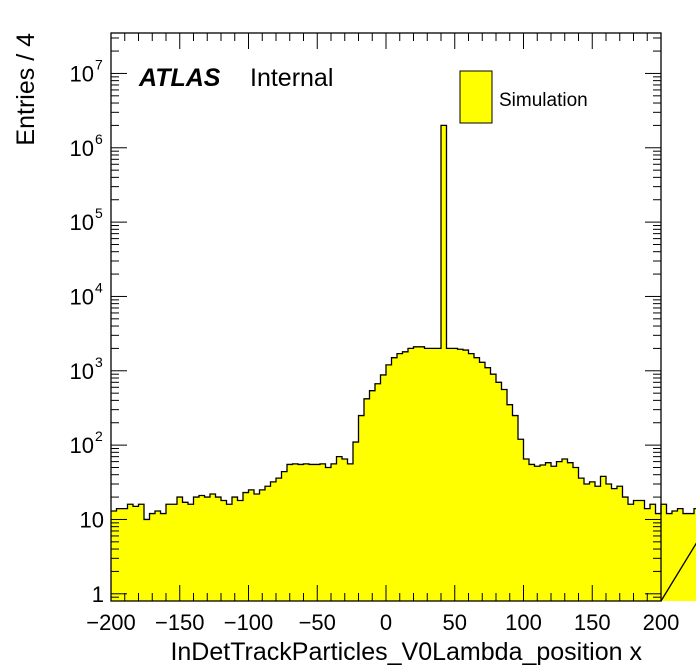 The image size is (696, 672). Describe the element at coordinates (99, 139) in the screenshot. I see `y-tick-exponent: 6` at that location.